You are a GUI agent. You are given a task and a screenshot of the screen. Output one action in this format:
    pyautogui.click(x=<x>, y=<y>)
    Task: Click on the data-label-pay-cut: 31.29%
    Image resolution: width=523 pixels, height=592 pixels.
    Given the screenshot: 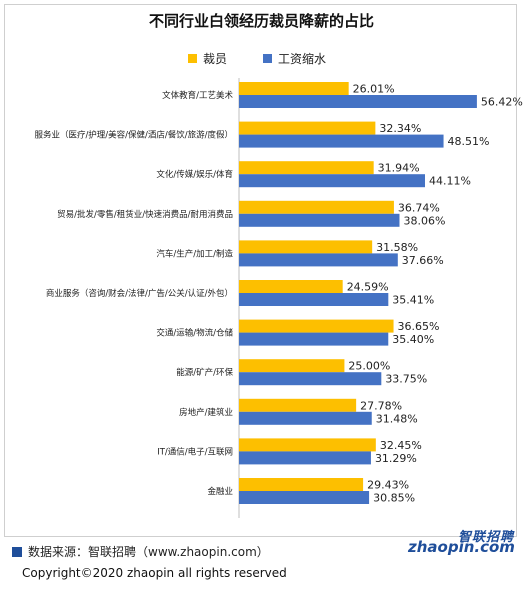 What is the action you would take?
    pyautogui.click(x=396, y=458)
    